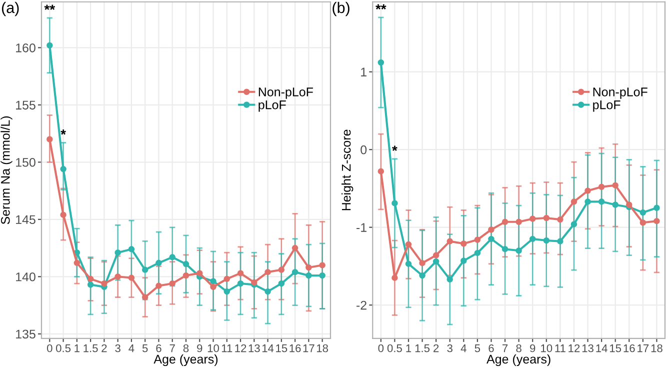  I want to click on y-tick-label: 140, so click(26, 277).